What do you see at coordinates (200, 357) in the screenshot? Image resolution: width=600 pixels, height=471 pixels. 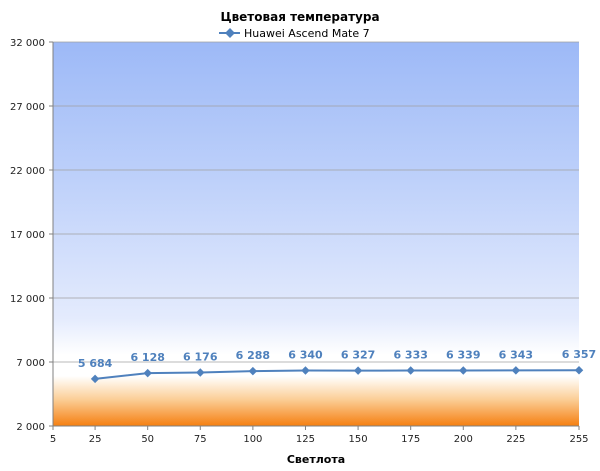 I see `data-label: 6 176` at bounding box center [200, 357].